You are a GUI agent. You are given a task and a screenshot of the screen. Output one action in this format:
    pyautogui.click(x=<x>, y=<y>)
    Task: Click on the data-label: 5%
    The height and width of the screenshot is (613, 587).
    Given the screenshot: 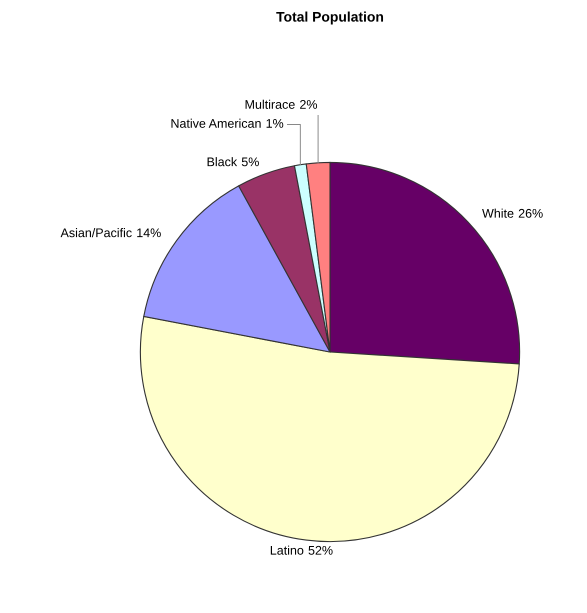 What is the action you would take?
    pyautogui.click(x=250, y=161)
    